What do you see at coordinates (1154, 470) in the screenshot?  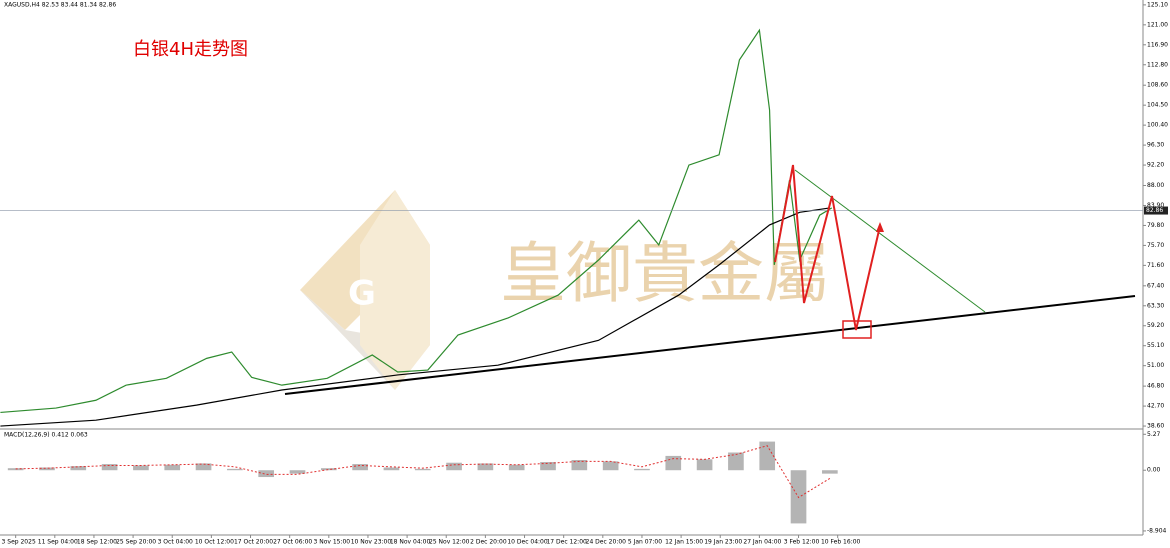 I see `y-tick-label: 0.00` at bounding box center [1154, 470].